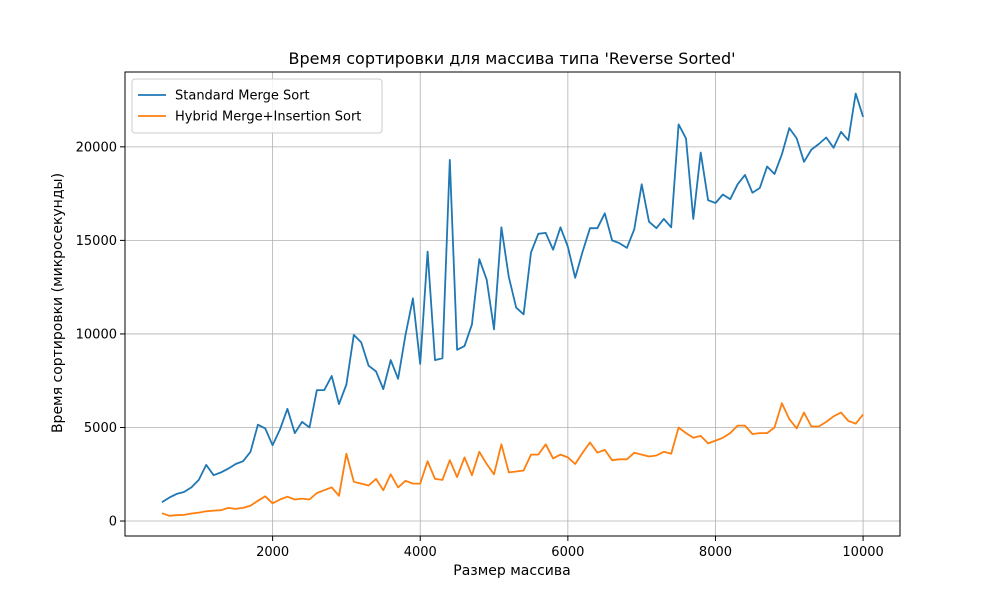 The image size is (1000, 600). I want to click on x-tick-label: 2000, so click(272, 552).